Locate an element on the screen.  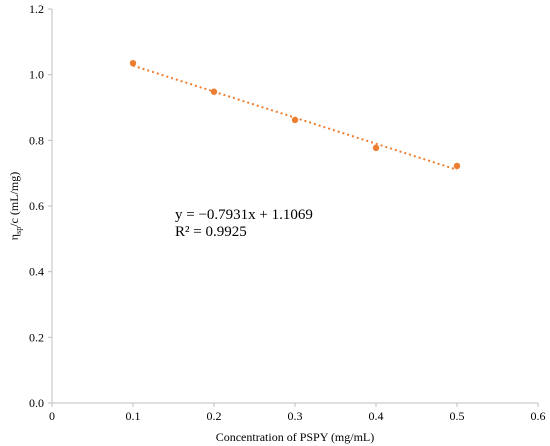
x-tick-label: 0.4 is located at coordinates (376, 416).